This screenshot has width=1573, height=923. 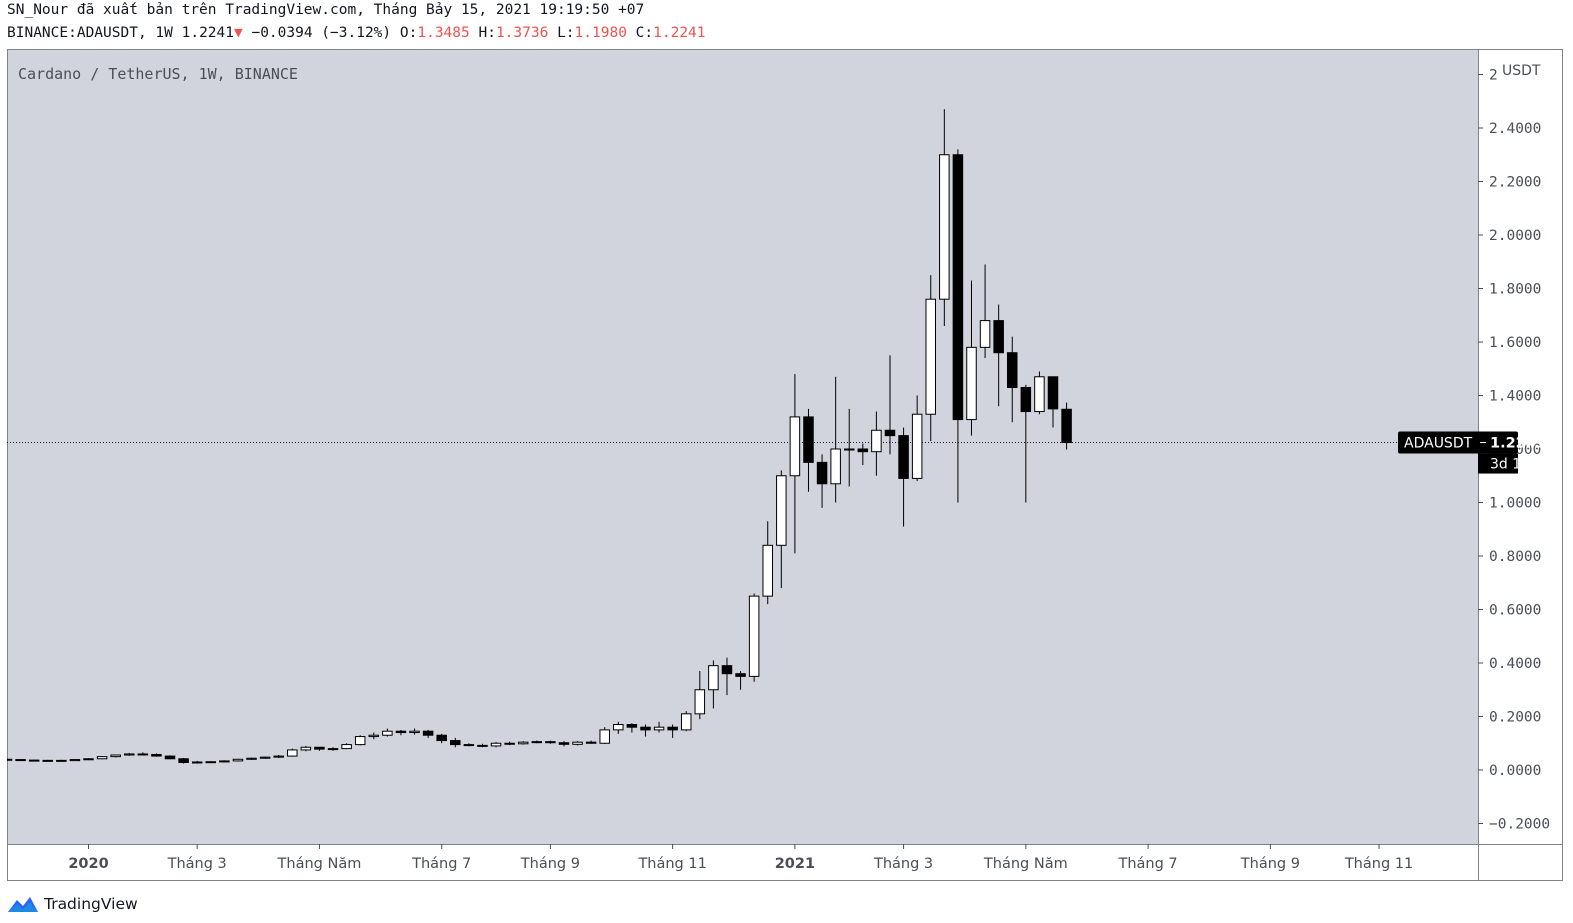 What do you see at coordinates (522, 33) in the screenshot?
I see `high-value: 1.3736` at bounding box center [522, 33].